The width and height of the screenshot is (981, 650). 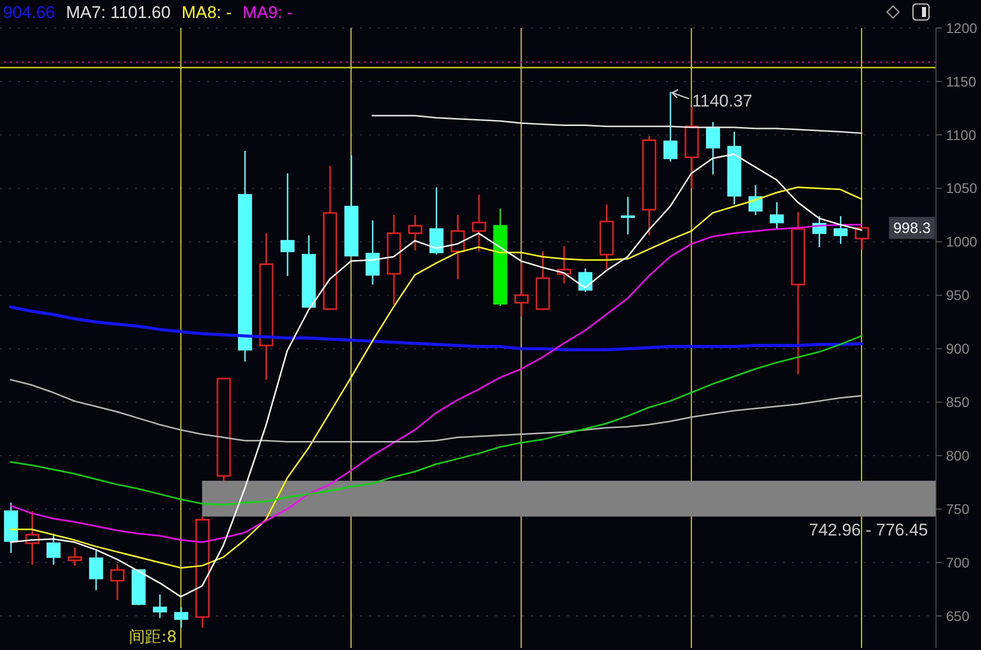 What do you see at coordinates (962, 28) in the screenshot?
I see `y-tick-label: 1200` at bounding box center [962, 28].